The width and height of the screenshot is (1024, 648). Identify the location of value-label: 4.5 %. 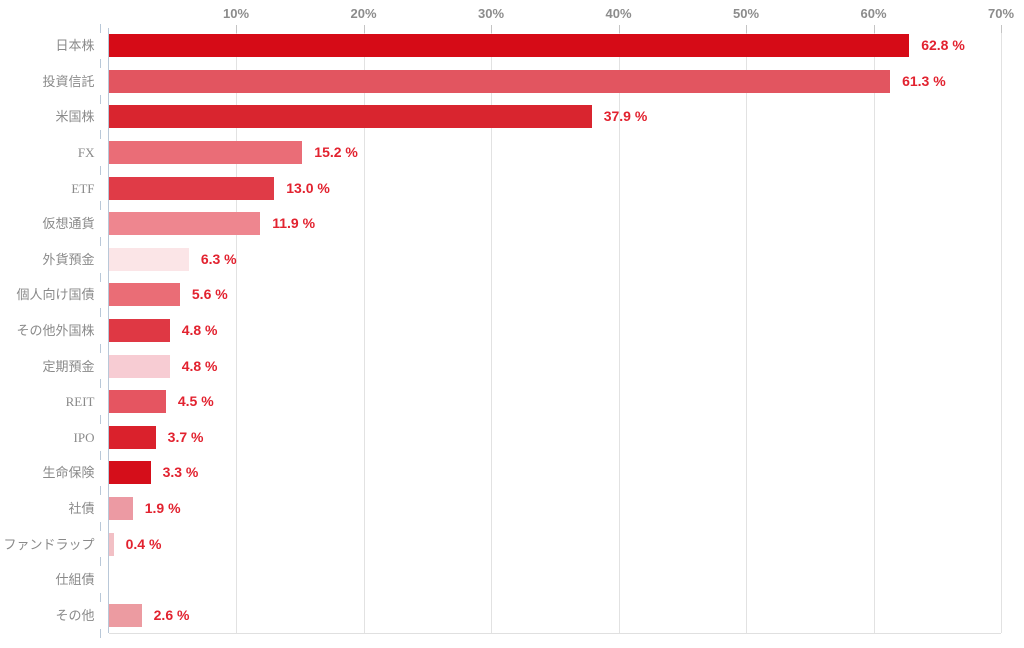
(195, 401).